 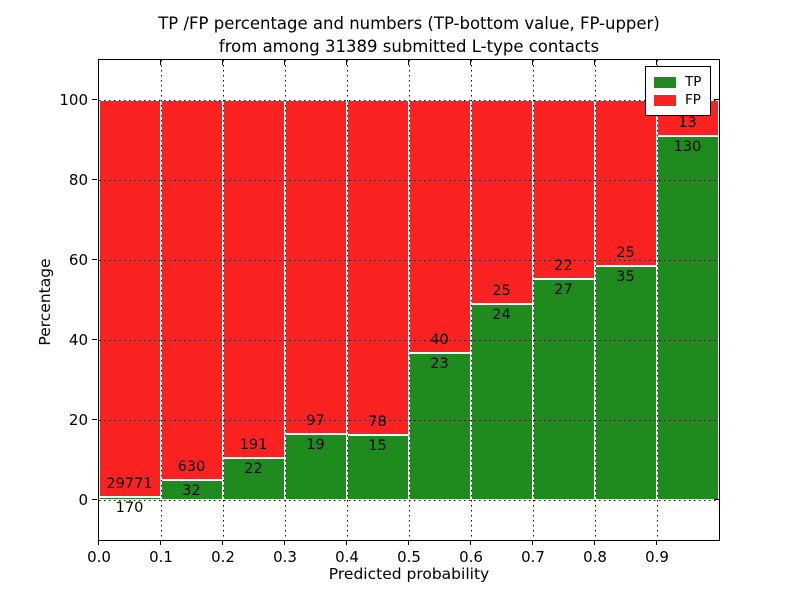 What do you see at coordinates (471, 557) in the screenshot?
I see `x-tick-label: 0.6` at bounding box center [471, 557].